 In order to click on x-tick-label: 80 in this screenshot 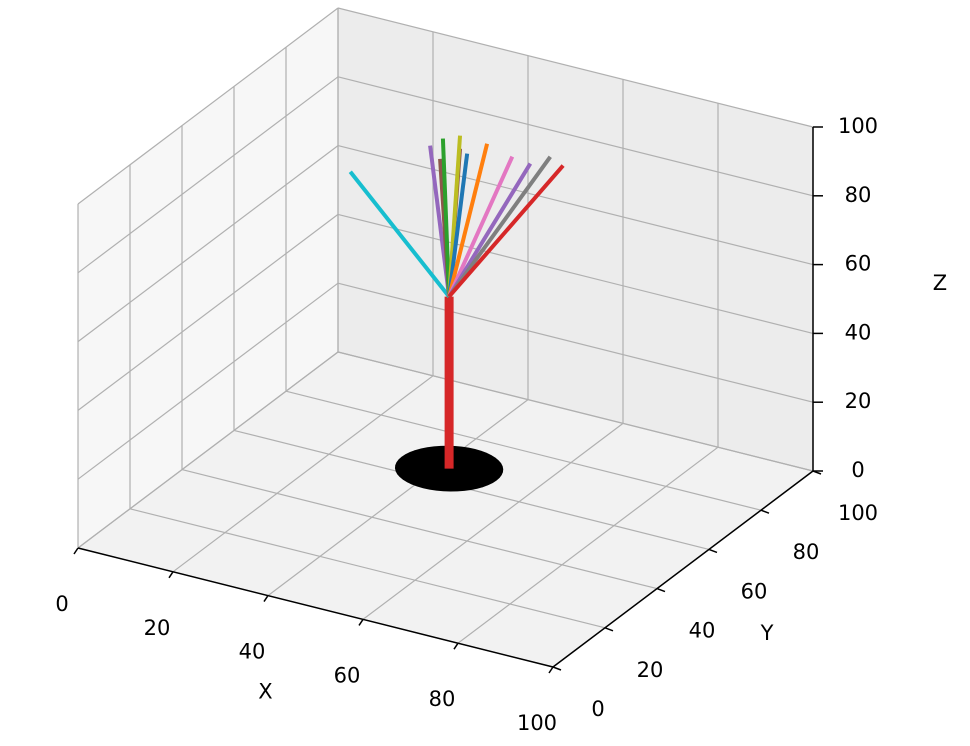, I will do `click(442, 699)`.